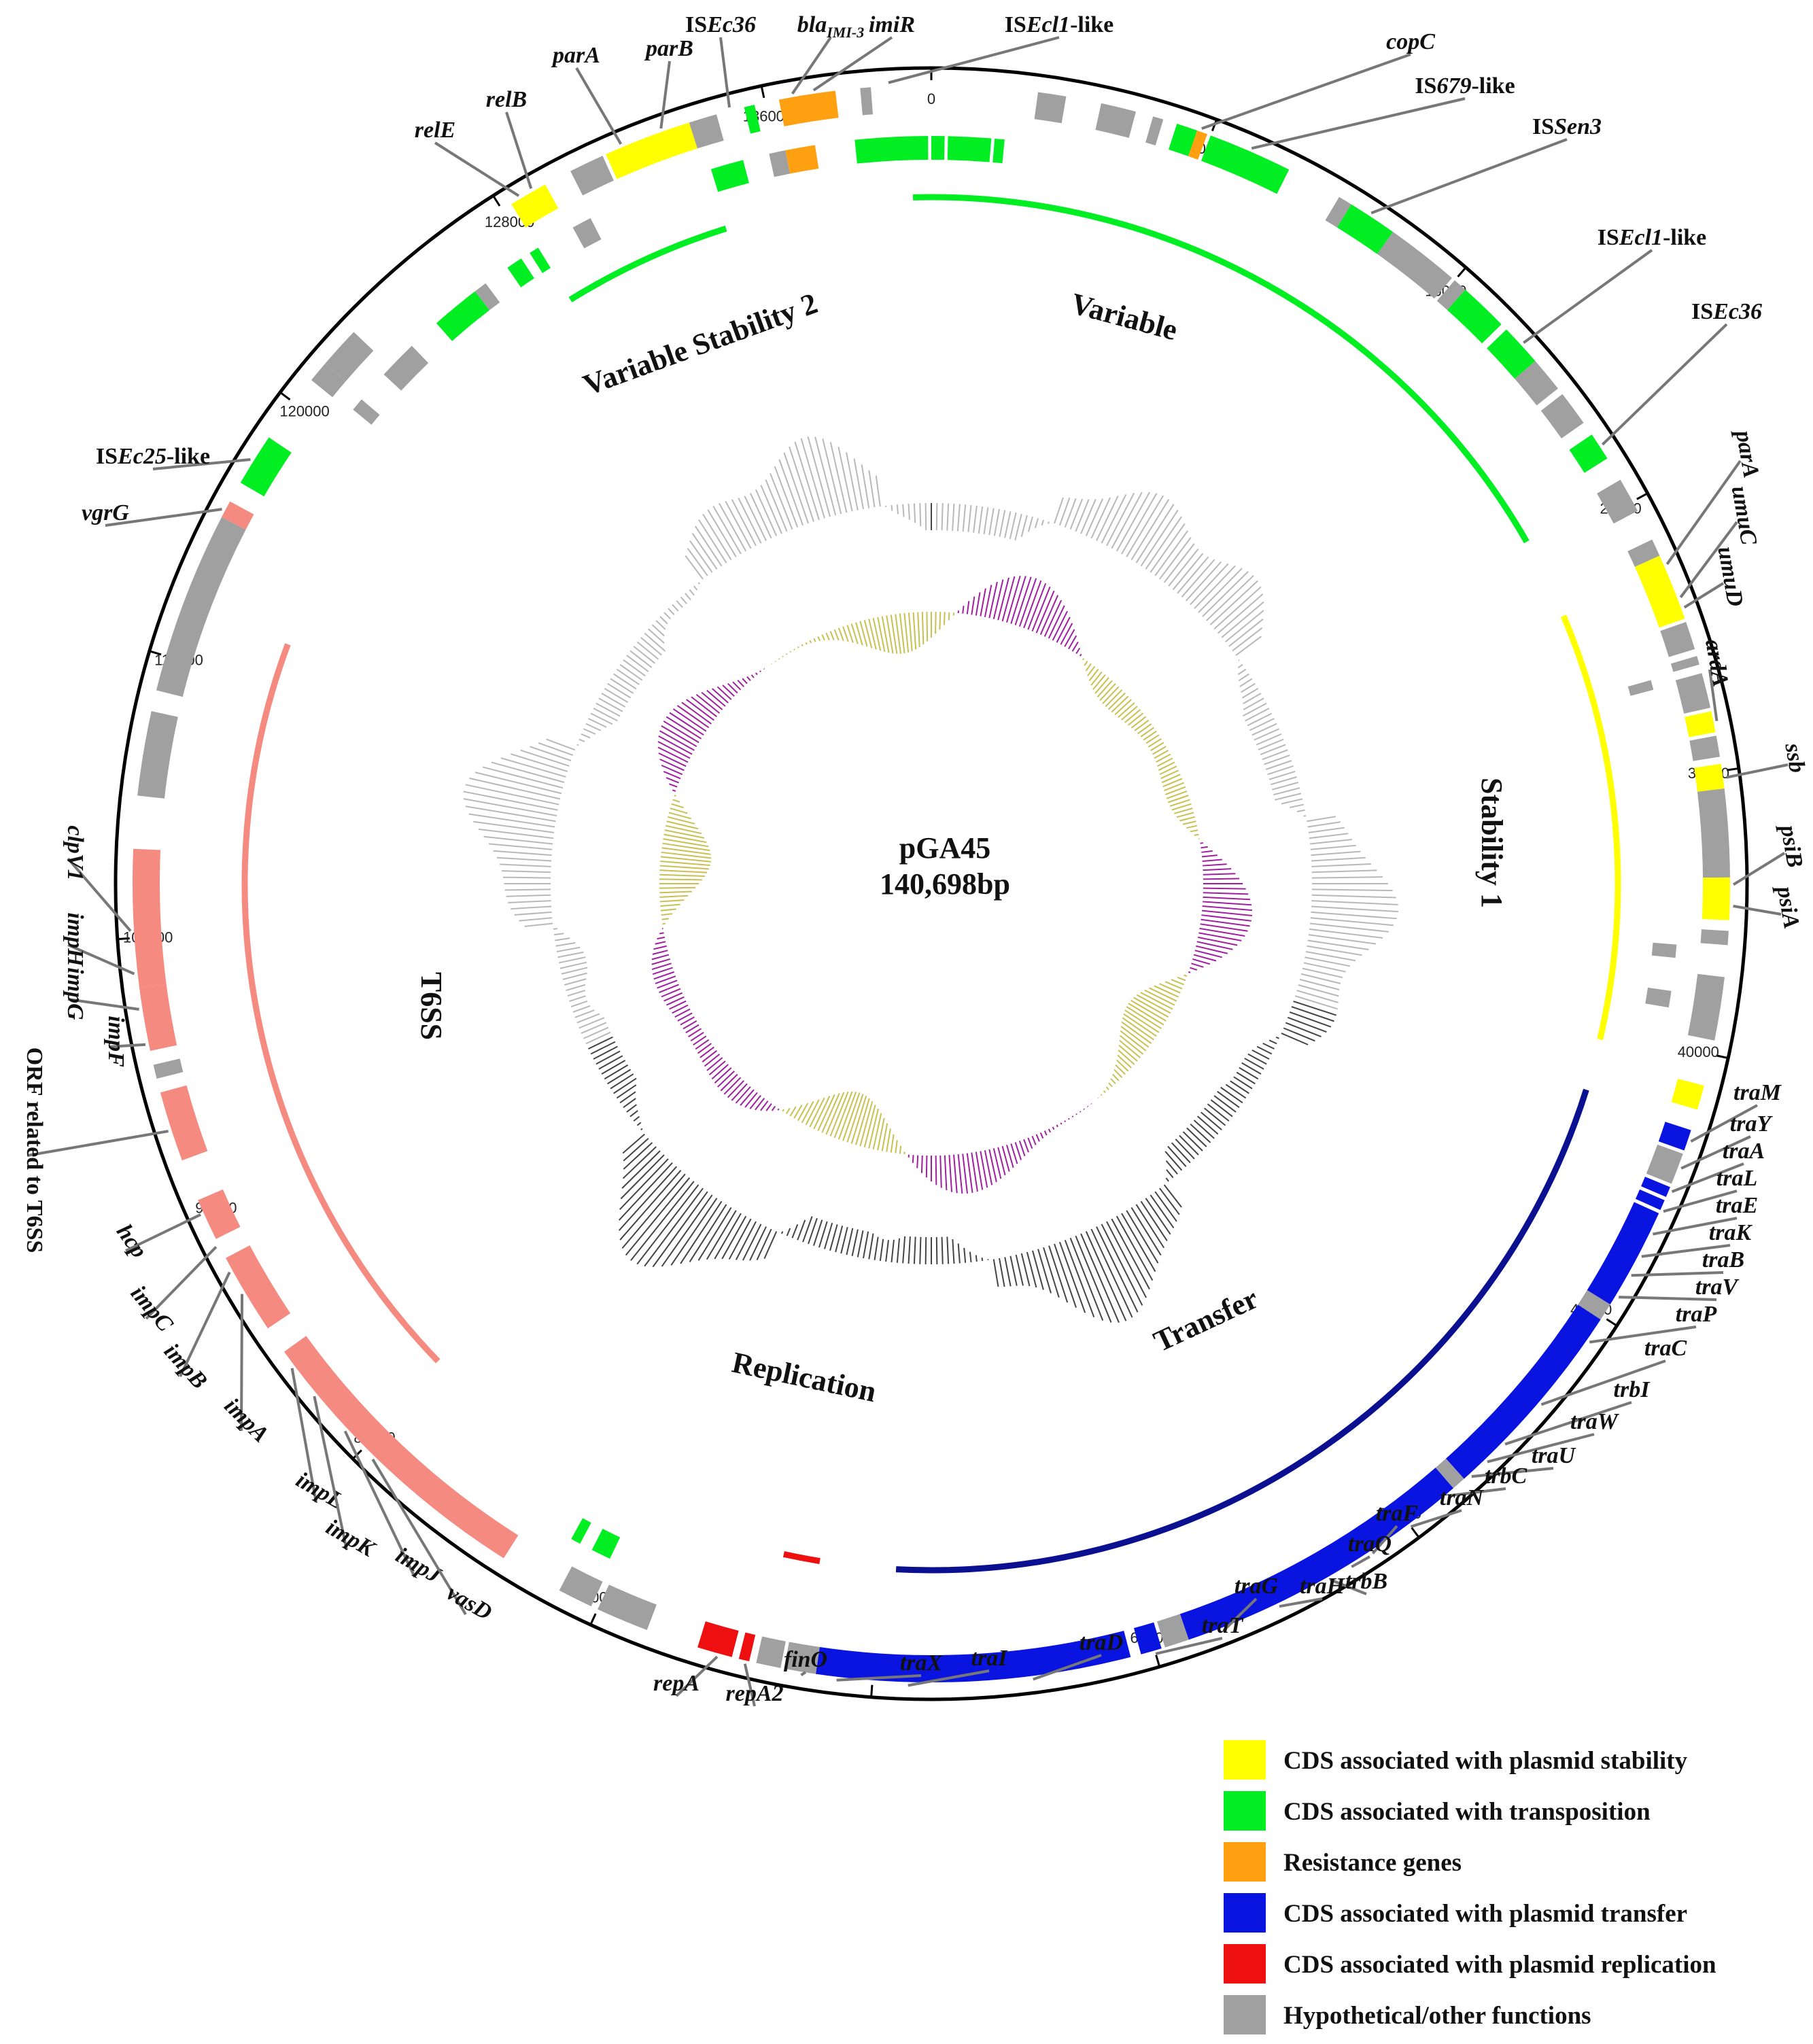 Image resolution: width=1813 pixels, height=2044 pixels. What do you see at coordinates (34, 1150) in the screenshot?
I see `gene-label-prefix: ORF related to T6SS` at bounding box center [34, 1150].